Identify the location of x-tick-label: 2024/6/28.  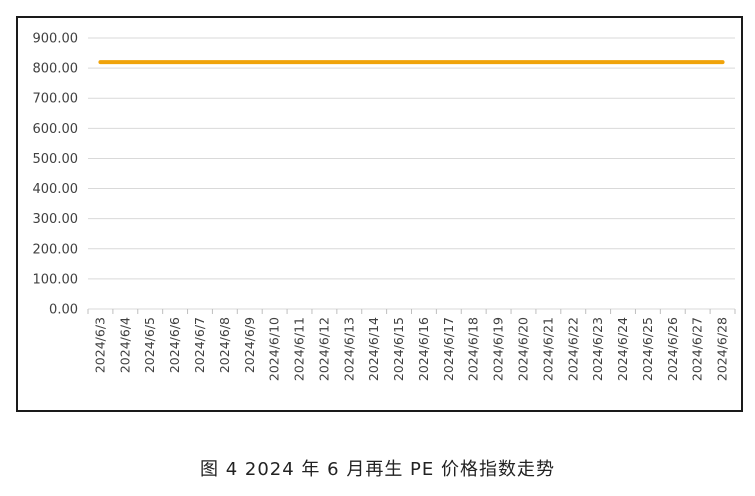
(722, 349).